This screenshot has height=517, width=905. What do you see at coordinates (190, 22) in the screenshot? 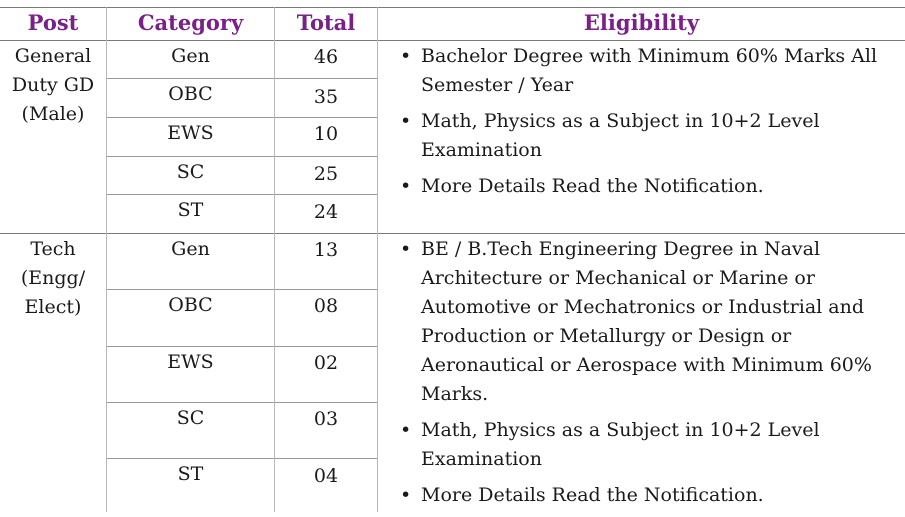
I see `header-category: Category` at bounding box center [190, 22].